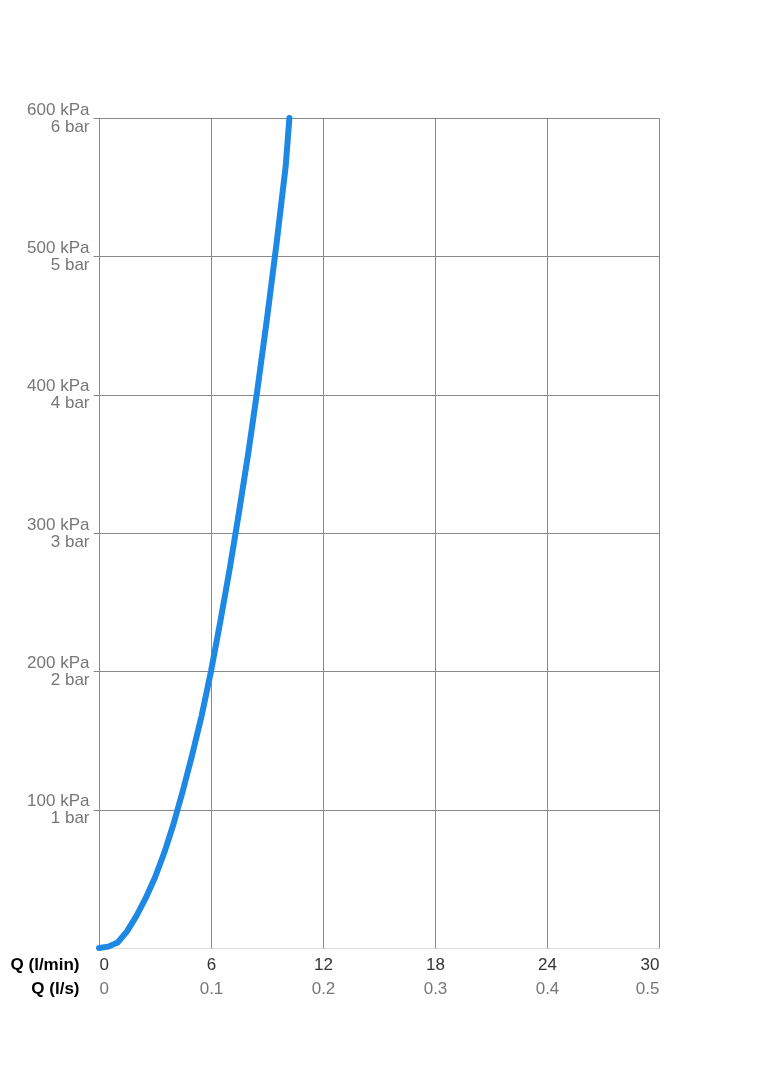 Image resolution: width=764 pixels, height=1080 pixels. I want to click on y-tick-label: 100 kPa, so click(59, 801).